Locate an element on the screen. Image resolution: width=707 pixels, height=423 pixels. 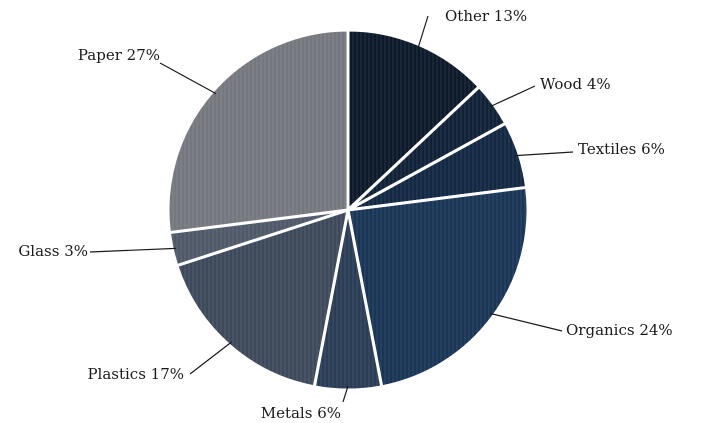
leader-line-wood is located at coordinates (513, 96).